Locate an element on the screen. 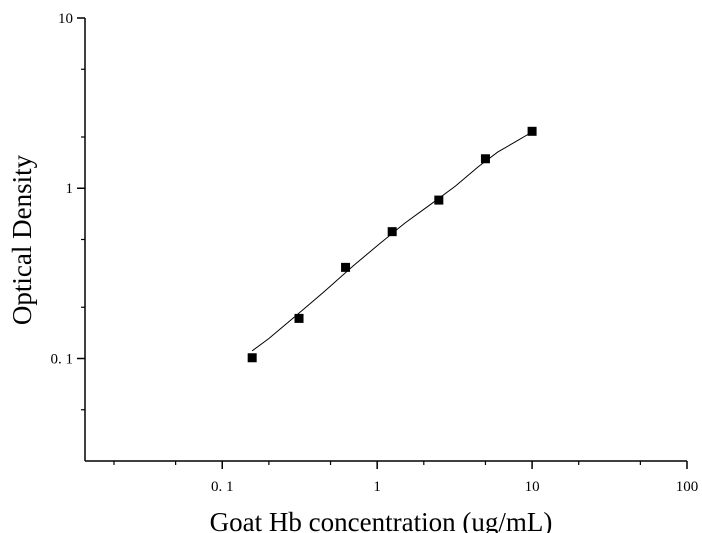 Image resolution: width=702 pixels, height=533 pixels. x-tick-label: 100 is located at coordinates (687, 487).